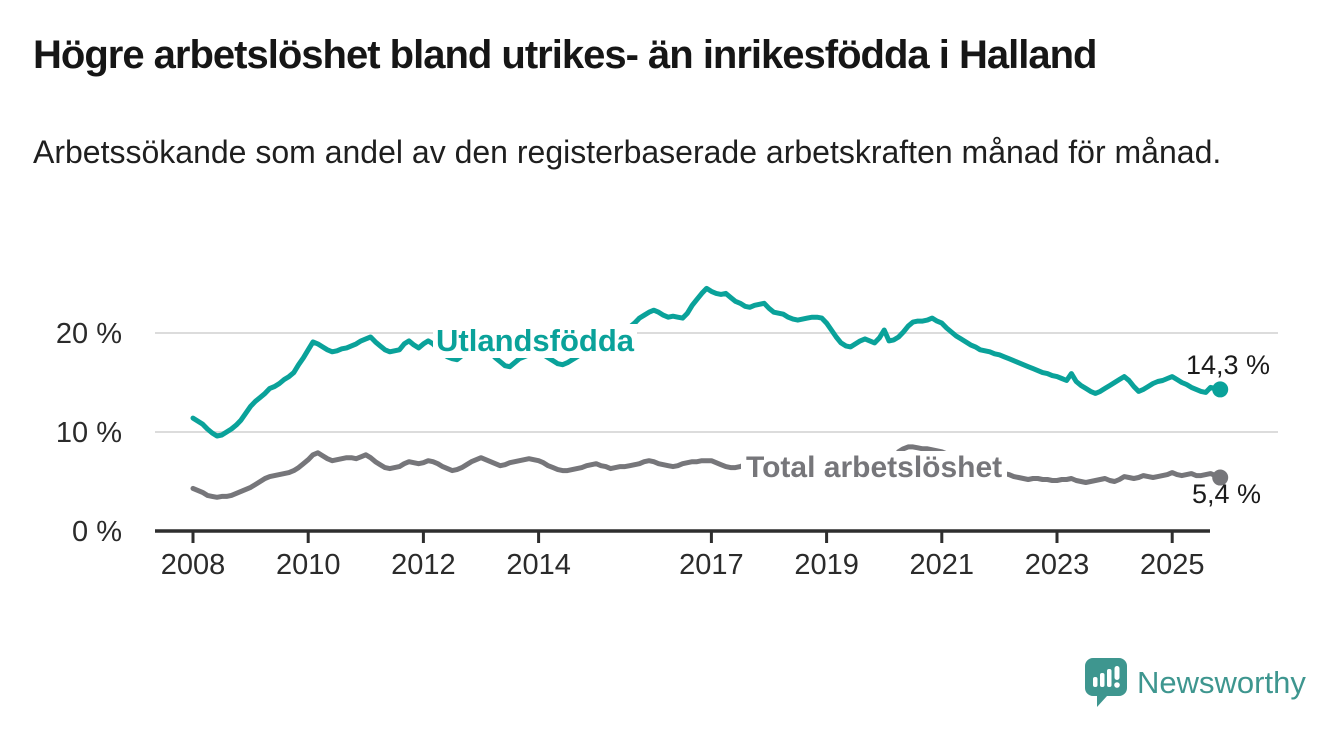 Image resolution: width=1340 pixels, height=734 pixels. Describe the element at coordinates (1106, 682) in the screenshot. I see `newsworthy-speech-bubble-icon` at that location.